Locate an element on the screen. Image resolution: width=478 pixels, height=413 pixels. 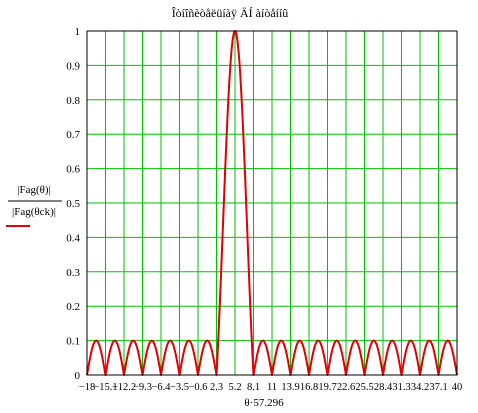
x-tick-label: 22.6 is located at coordinates (346, 387).